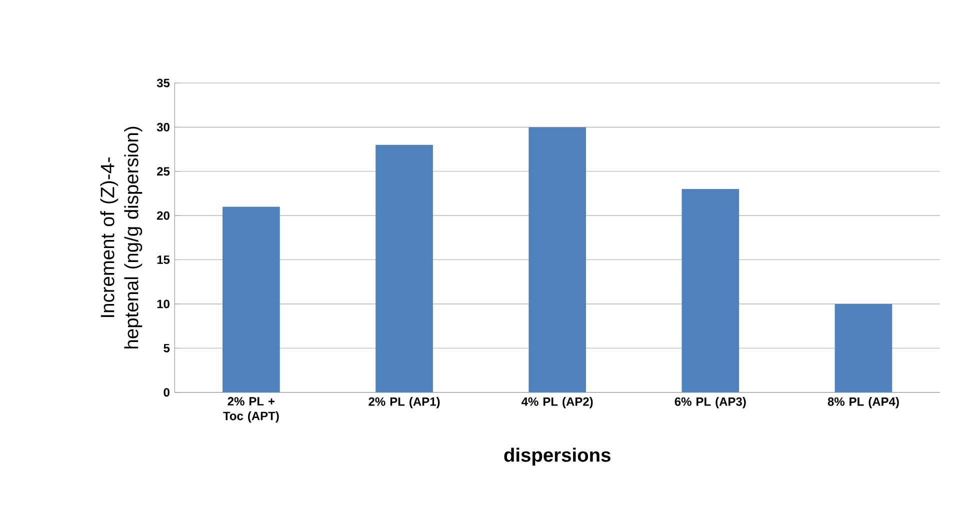 The height and width of the screenshot is (507, 960). I want to click on x-tick-label: 2% PL + Toc (APT), so click(251, 410).